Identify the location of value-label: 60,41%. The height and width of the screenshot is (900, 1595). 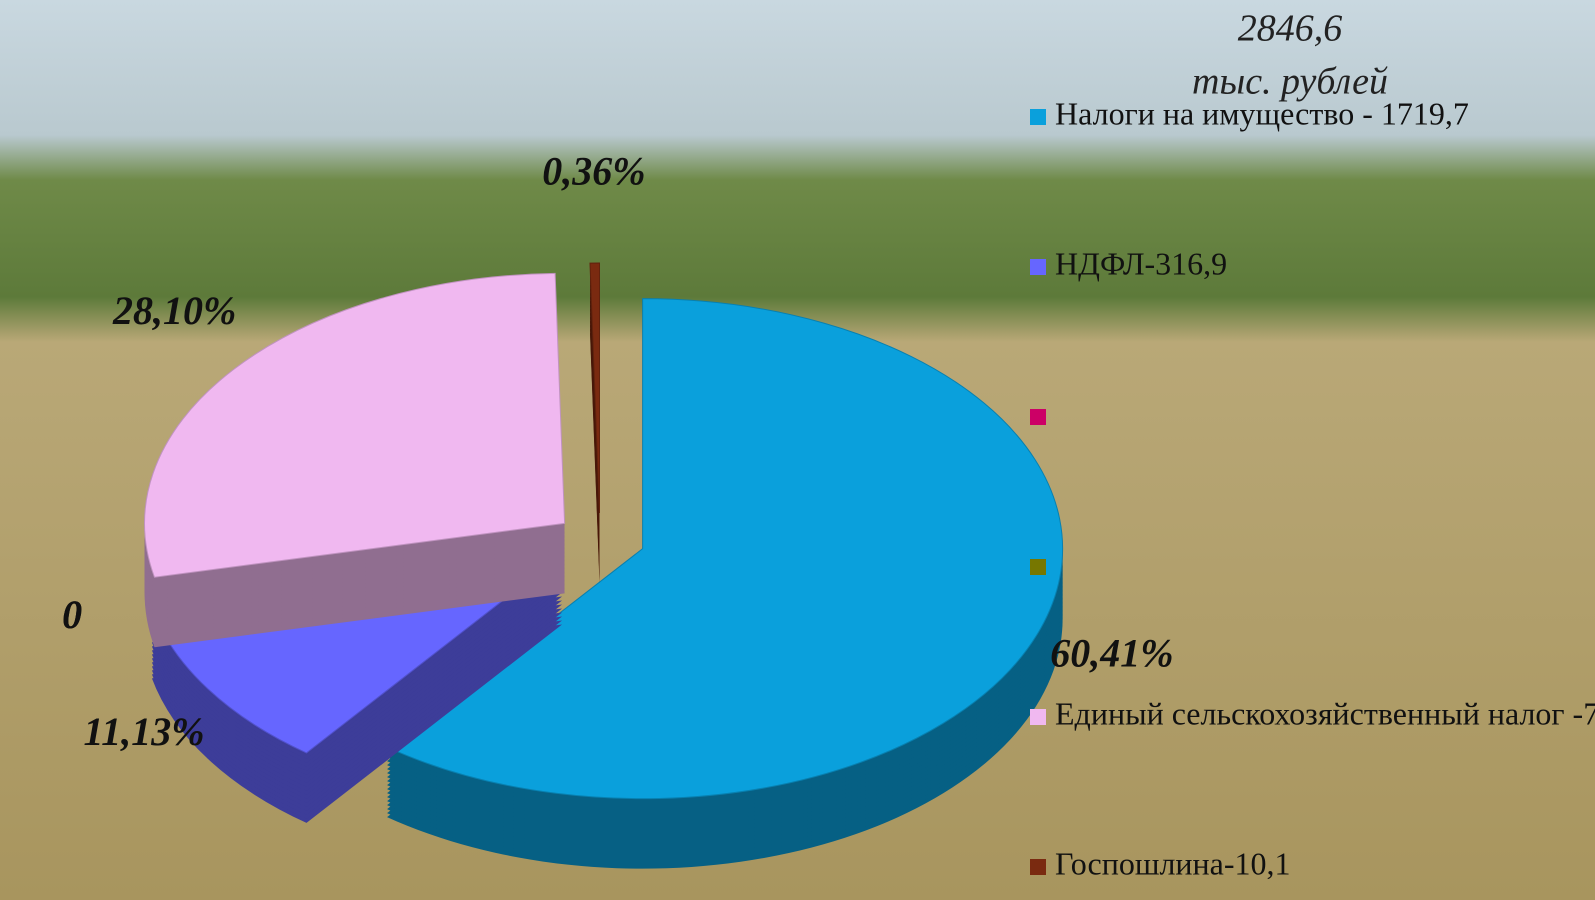
(1111, 652).